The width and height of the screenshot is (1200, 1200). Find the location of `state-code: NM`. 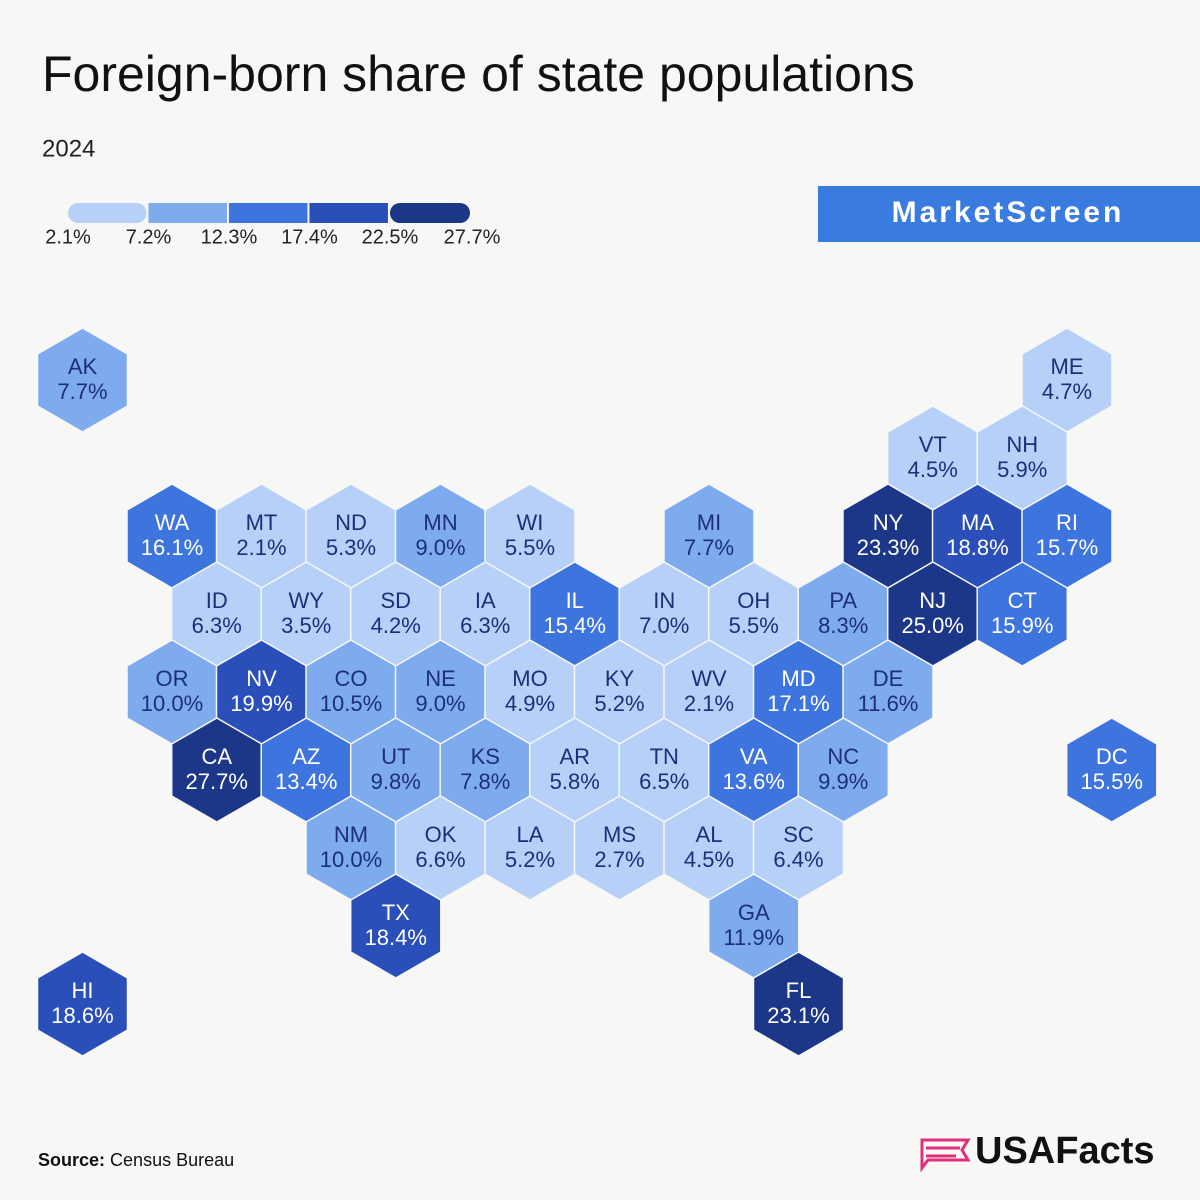

state-code: NM is located at coordinates (351, 834).